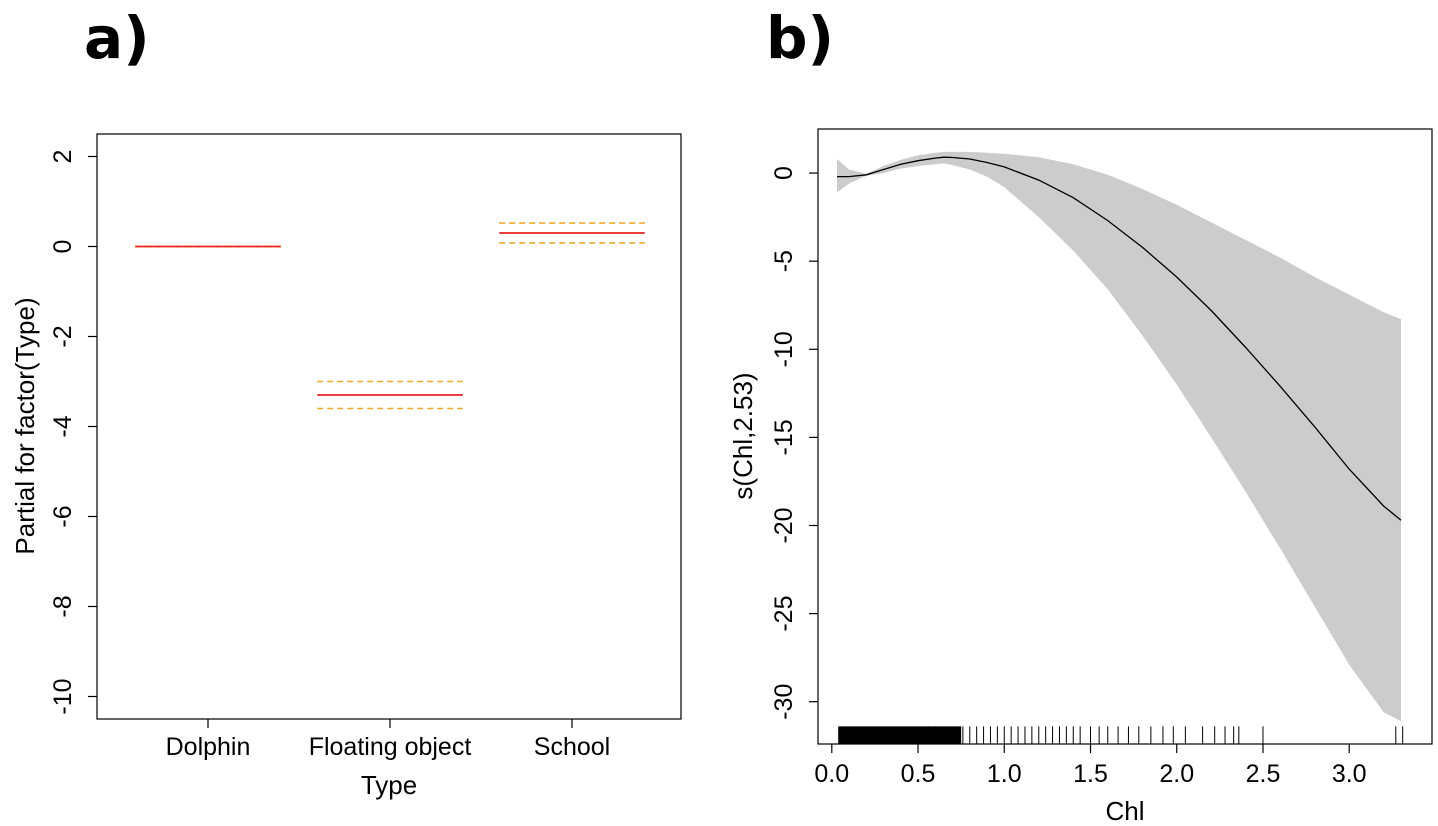 The image size is (1438, 826). Describe the element at coordinates (63, 336) in the screenshot. I see `panel-a-y-tick-label: -2` at that location.